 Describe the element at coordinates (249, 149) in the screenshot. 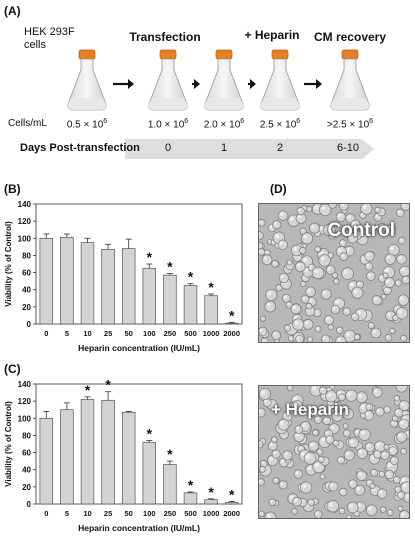

I see `days-timeline-band` at that location.